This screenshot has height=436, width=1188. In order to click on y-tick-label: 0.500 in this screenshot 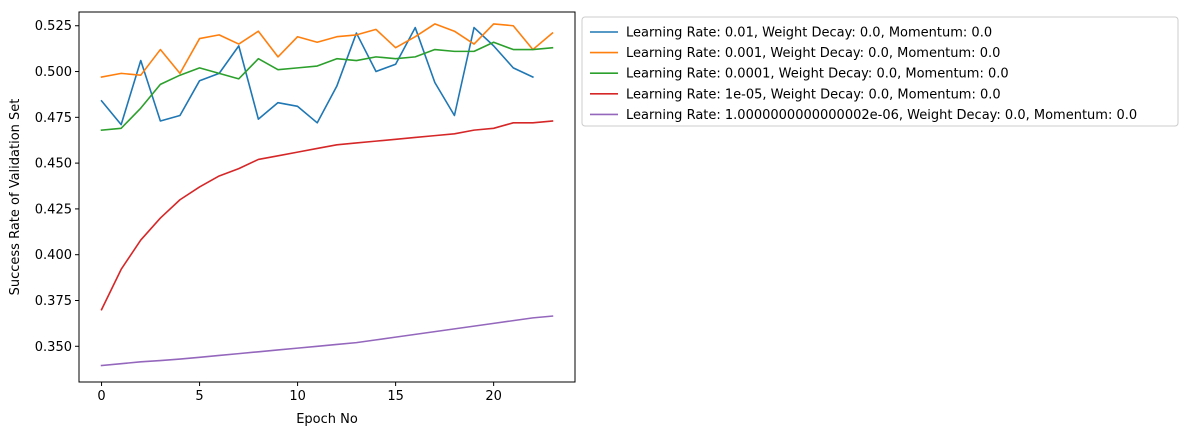, I will do `click(53, 72)`.